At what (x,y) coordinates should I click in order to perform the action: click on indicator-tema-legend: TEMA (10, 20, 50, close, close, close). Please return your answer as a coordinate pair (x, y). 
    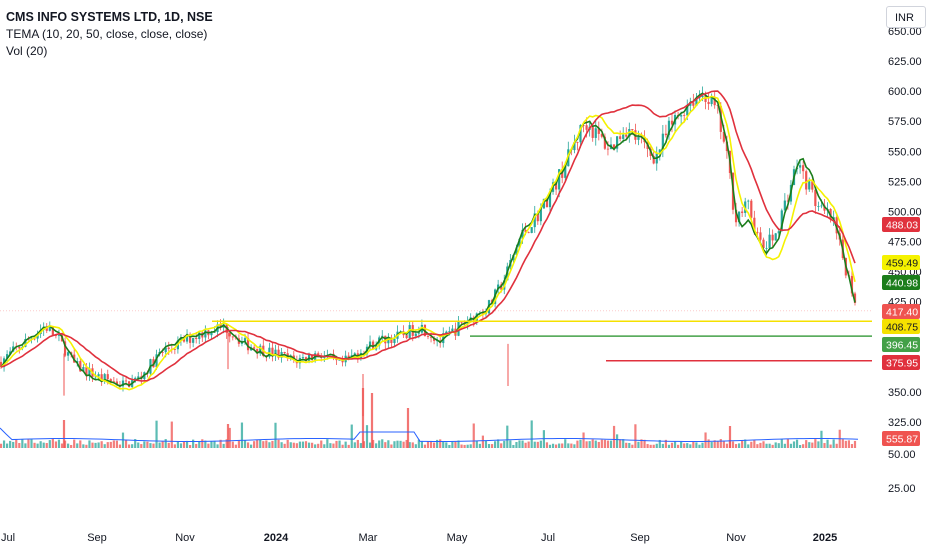
    Looking at the image, I should click on (107, 34).